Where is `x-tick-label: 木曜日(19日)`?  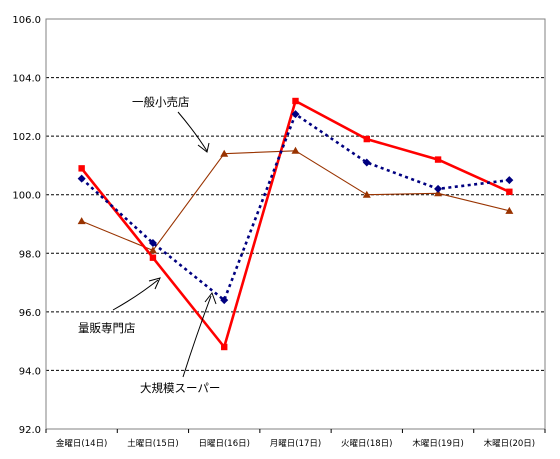 x-tick-label: 木曜日(19日) is located at coordinates (437, 443).